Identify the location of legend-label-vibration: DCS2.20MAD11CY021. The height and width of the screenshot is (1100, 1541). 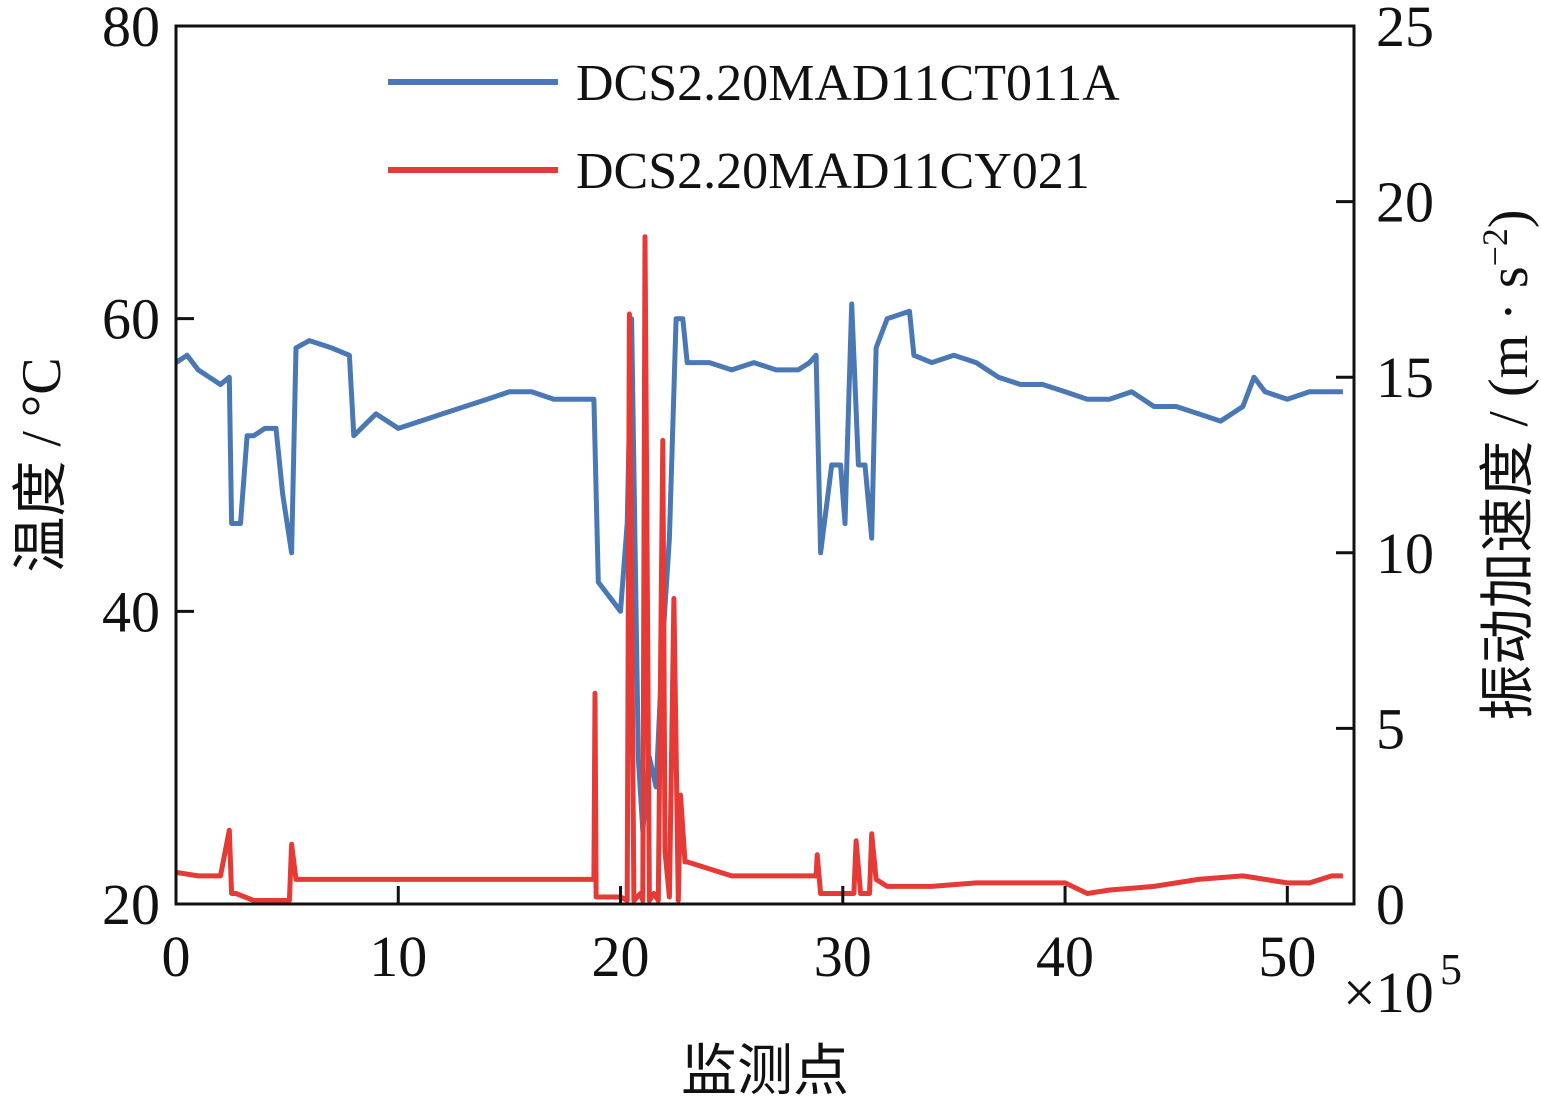
(833, 171).